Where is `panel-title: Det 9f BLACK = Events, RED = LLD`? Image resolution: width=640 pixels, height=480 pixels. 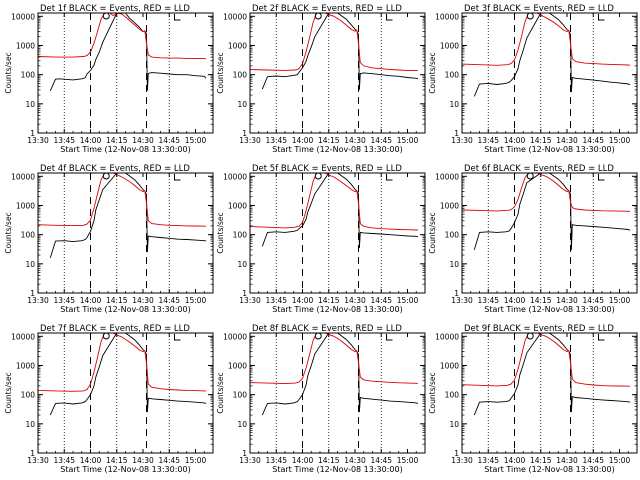
panel-title: Det 9f BLACK = Events, RED = LLD is located at coordinates (539, 329).